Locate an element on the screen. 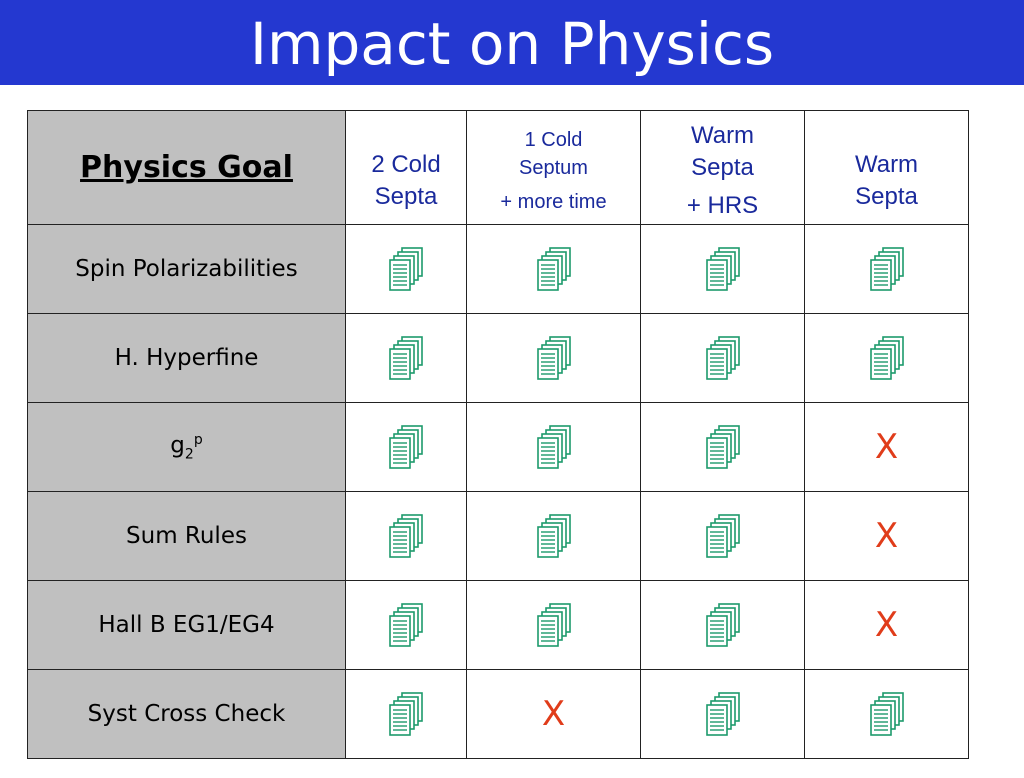 The image size is (1024, 778). column-header-warm-septa-hrs: Warm Septa + HRS is located at coordinates (722, 167).